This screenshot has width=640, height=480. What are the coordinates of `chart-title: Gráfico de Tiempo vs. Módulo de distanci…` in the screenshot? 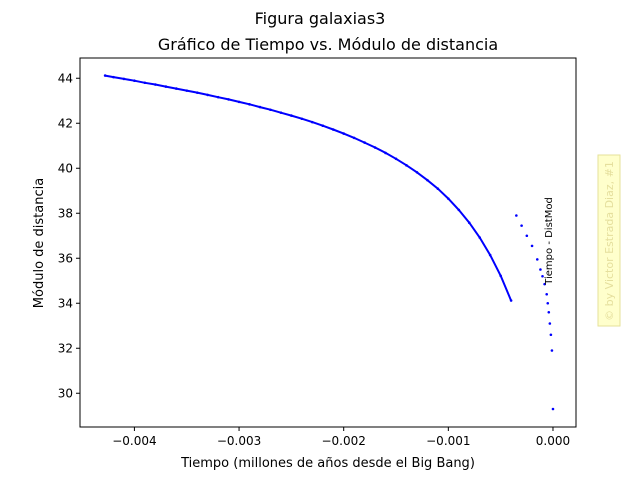 It's located at (328, 44).